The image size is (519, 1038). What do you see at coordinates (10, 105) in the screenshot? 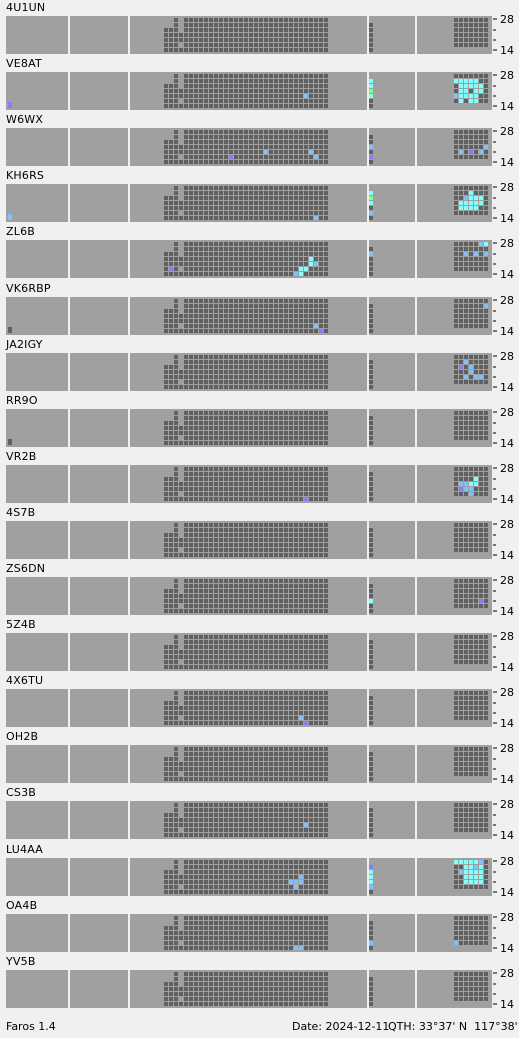
I see `activity-marker` at bounding box center [10, 105].